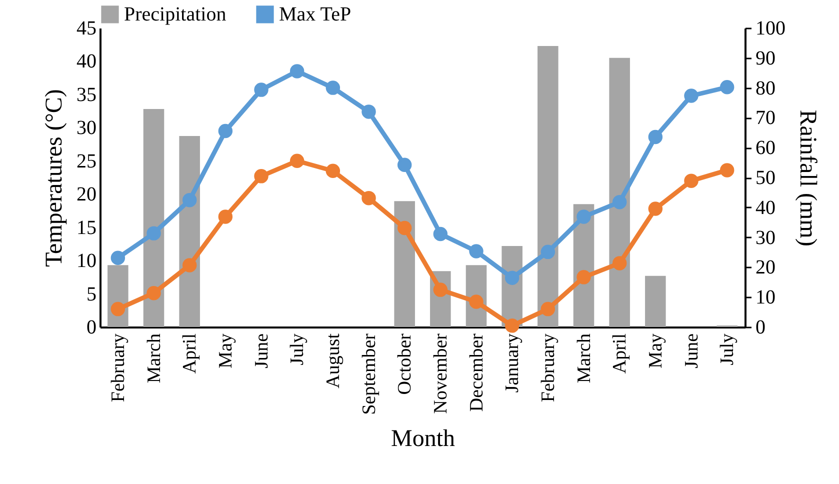 The width and height of the screenshot is (839, 484). What do you see at coordinates (315, 14) in the screenshot?
I see `legend-label: Max TeP` at bounding box center [315, 14].